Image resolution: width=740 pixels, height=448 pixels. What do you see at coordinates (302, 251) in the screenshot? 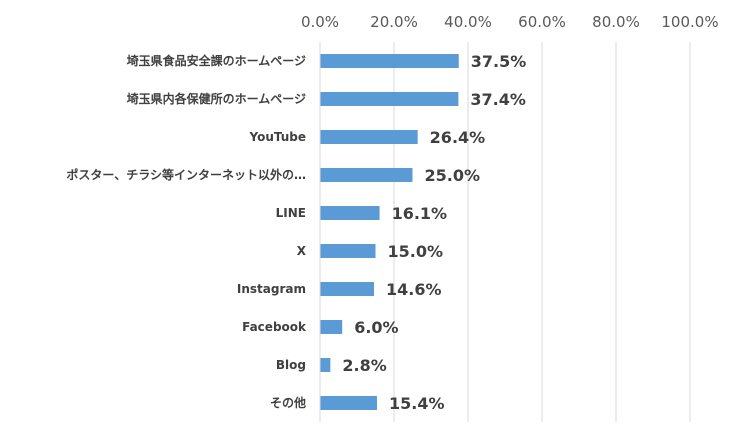
I see `category-label: X` at bounding box center [302, 251].